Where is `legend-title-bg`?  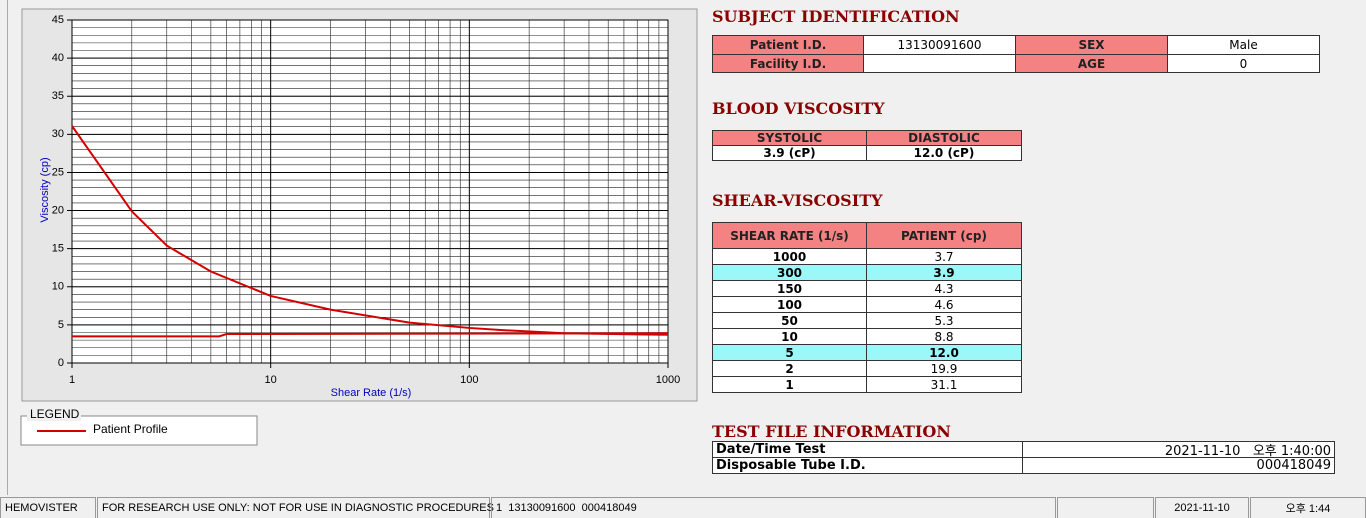
legend-title-bg is located at coordinates (54, 415).